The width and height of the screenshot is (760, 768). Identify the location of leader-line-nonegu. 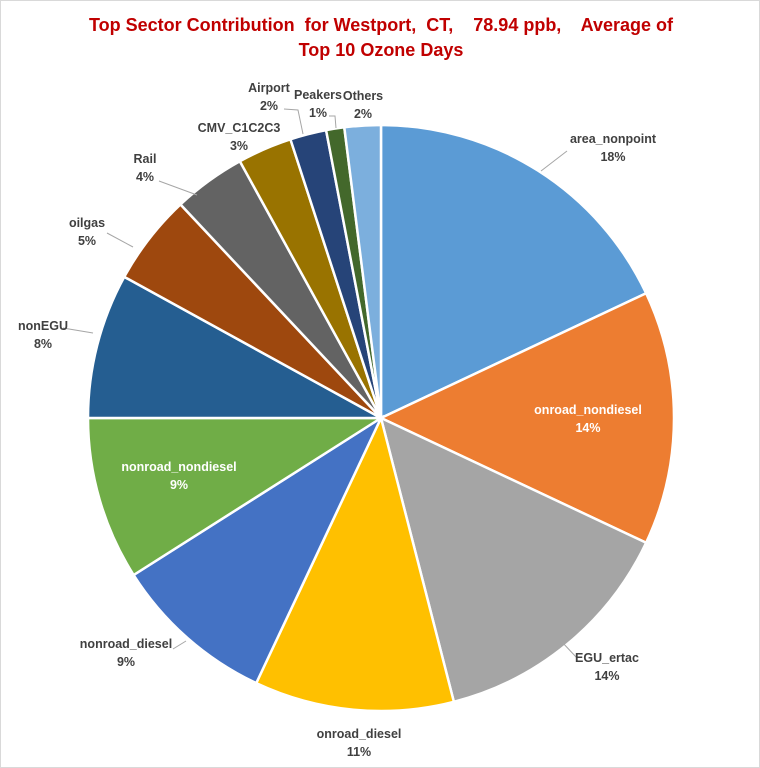
(78, 330).